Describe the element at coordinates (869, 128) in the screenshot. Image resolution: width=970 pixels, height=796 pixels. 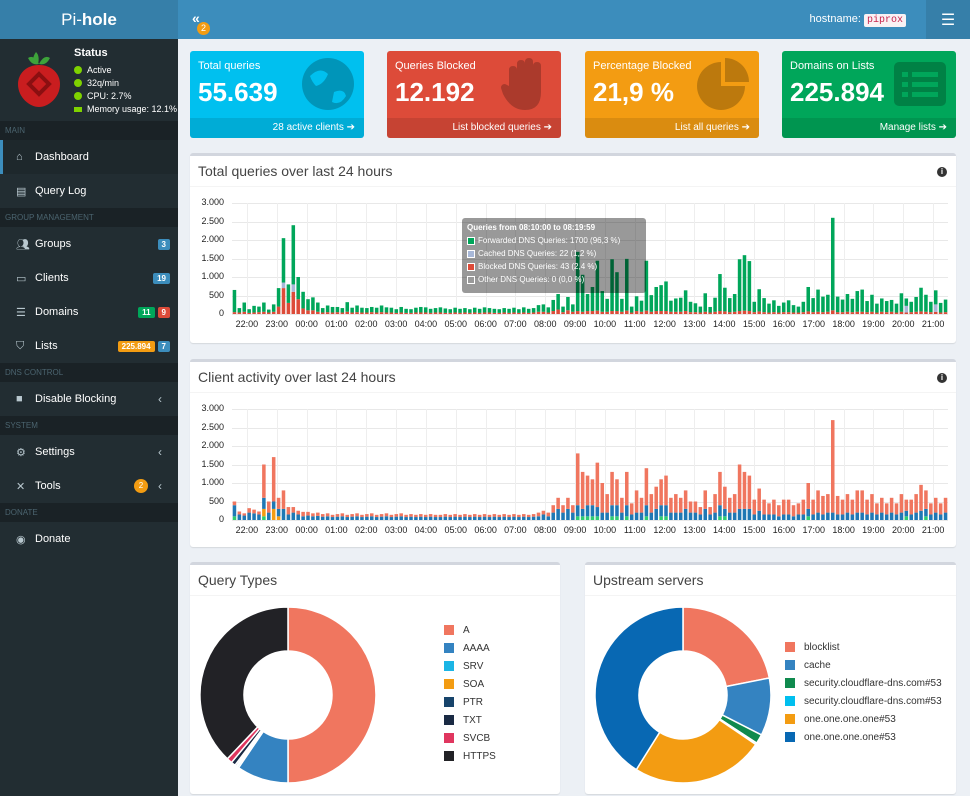
I see `card-footer-link: Manage lists ➔` at that location.